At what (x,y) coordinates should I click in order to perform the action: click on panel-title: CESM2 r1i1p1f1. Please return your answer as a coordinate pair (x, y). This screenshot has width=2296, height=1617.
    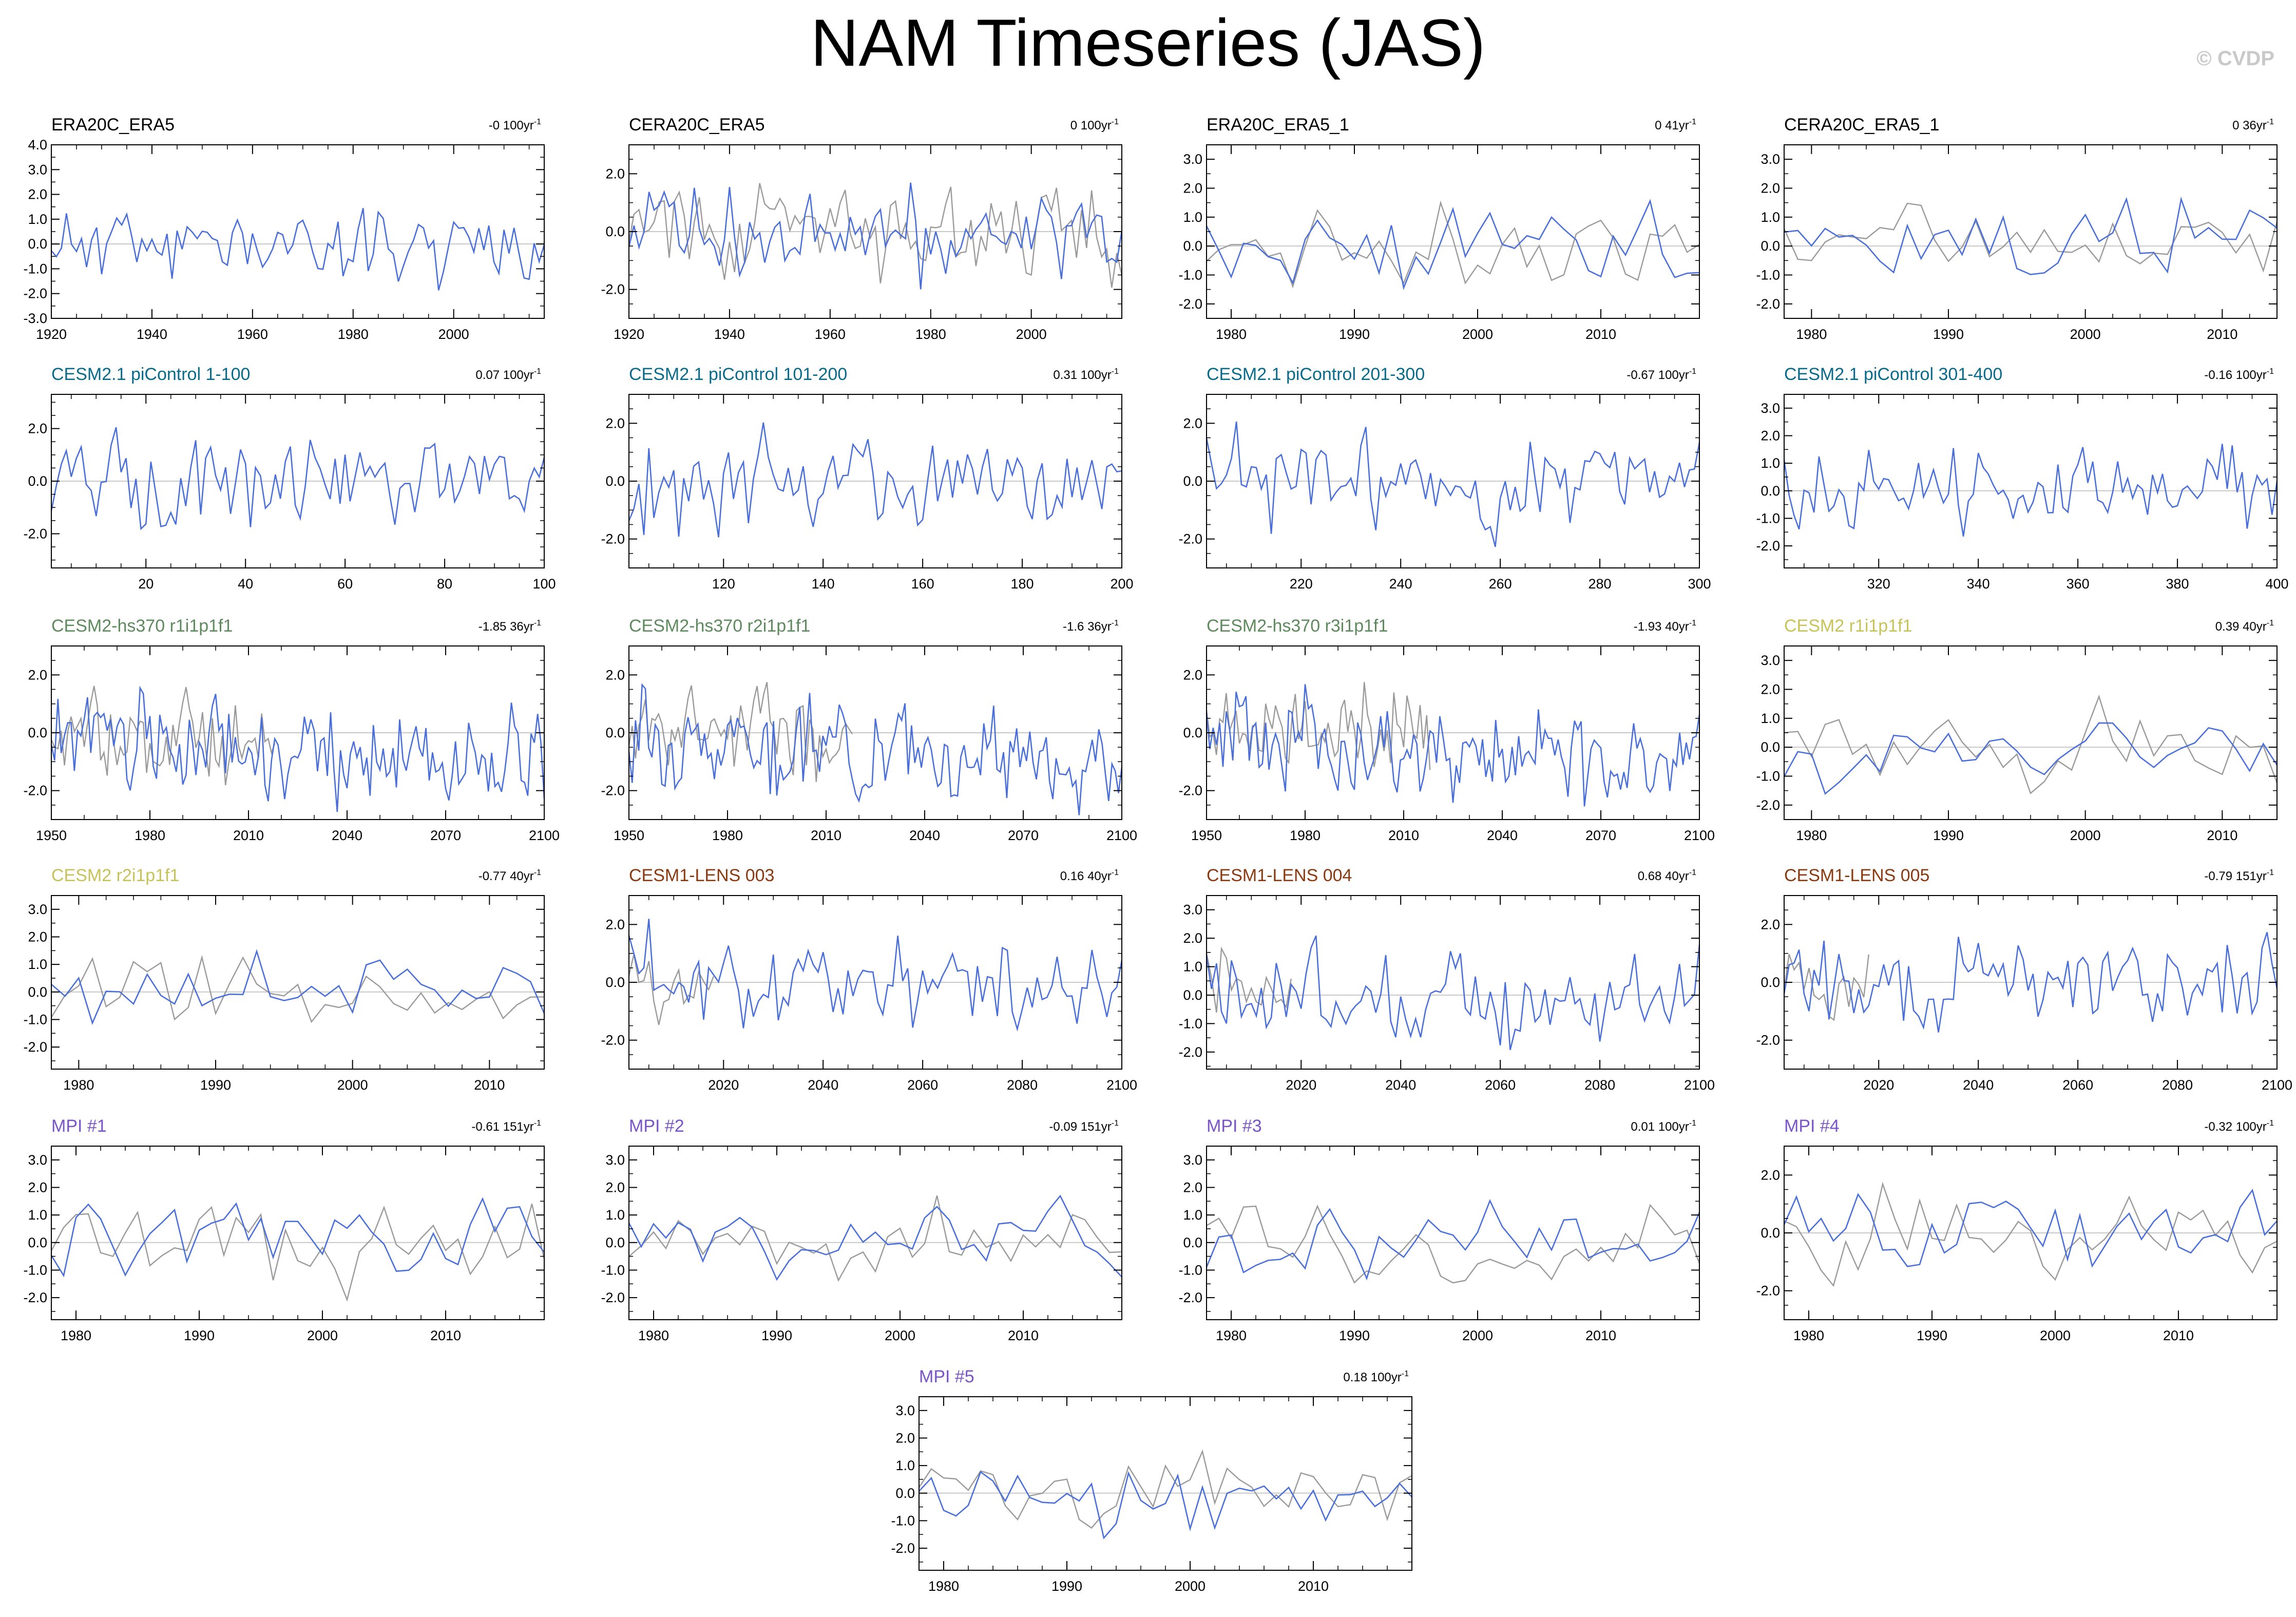
    Looking at the image, I should click on (1848, 626).